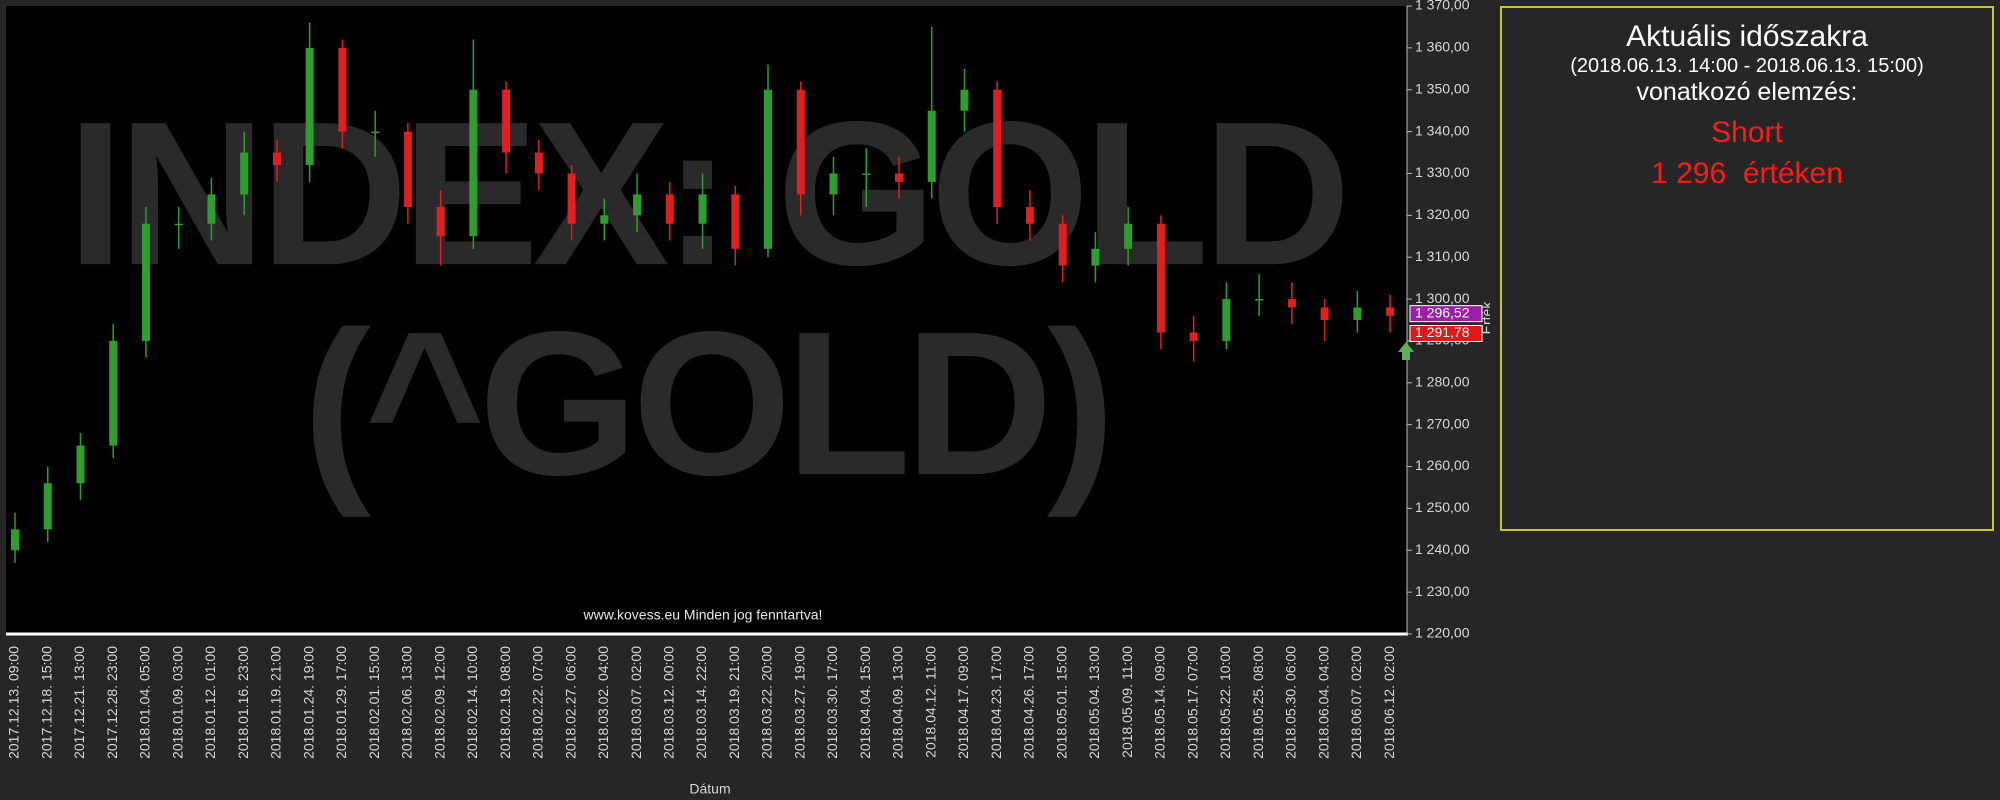 The height and width of the screenshot is (800, 2000). Describe the element at coordinates (1094, 702) in the screenshot. I see `x-tick-label: 2018.05.04. 13:00` at that location.